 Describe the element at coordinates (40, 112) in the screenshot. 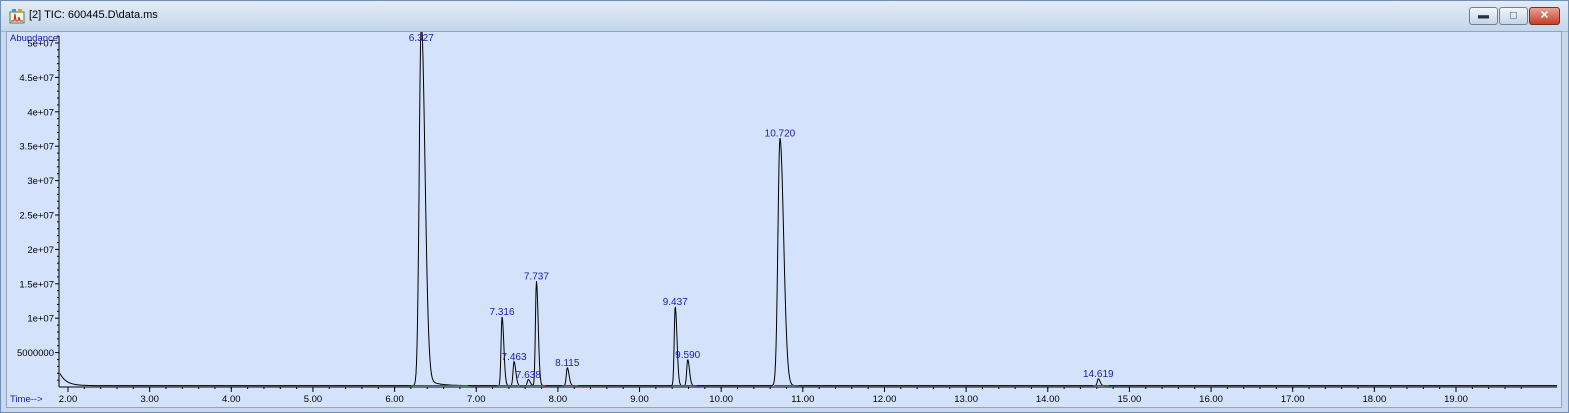

I see `y-tick-label: 4e+07` at that location.